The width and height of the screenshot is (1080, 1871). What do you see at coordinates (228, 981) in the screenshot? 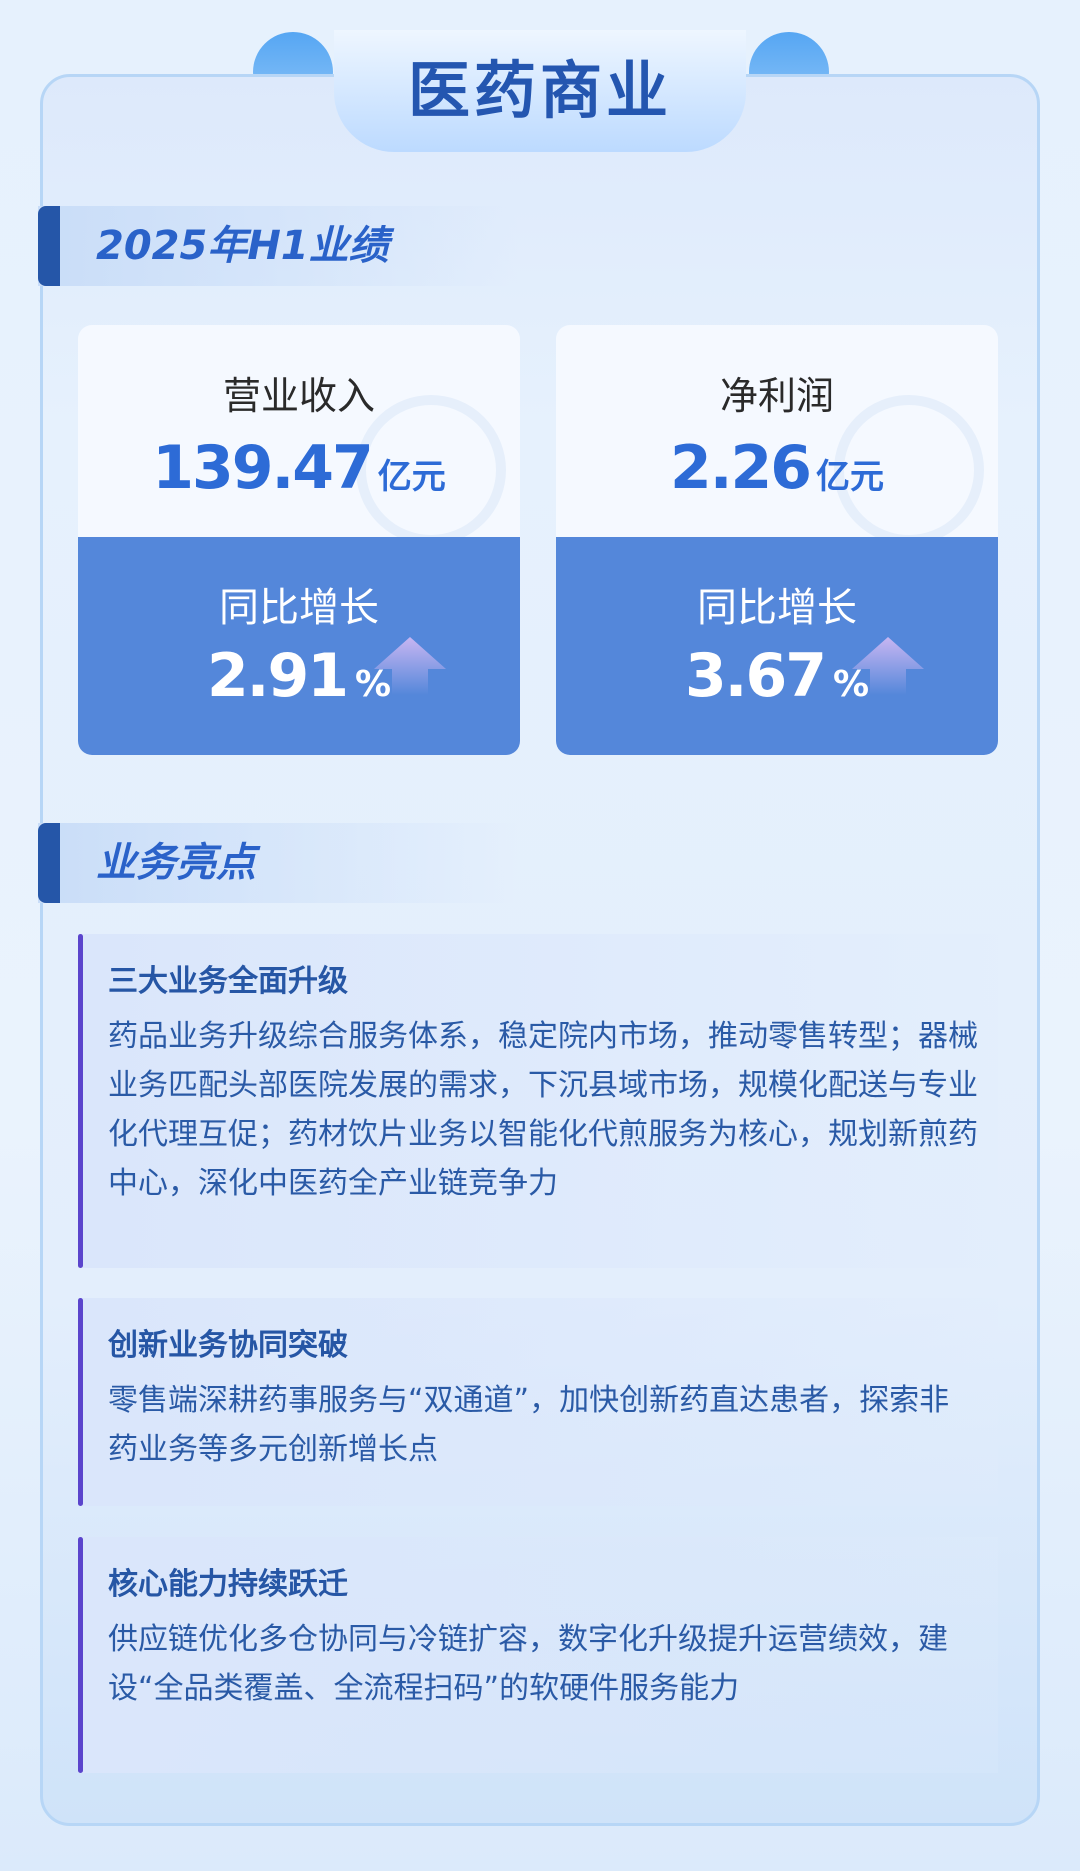
I see `highlight-title: 三大业务全面升级` at bounding box center [228, 981].